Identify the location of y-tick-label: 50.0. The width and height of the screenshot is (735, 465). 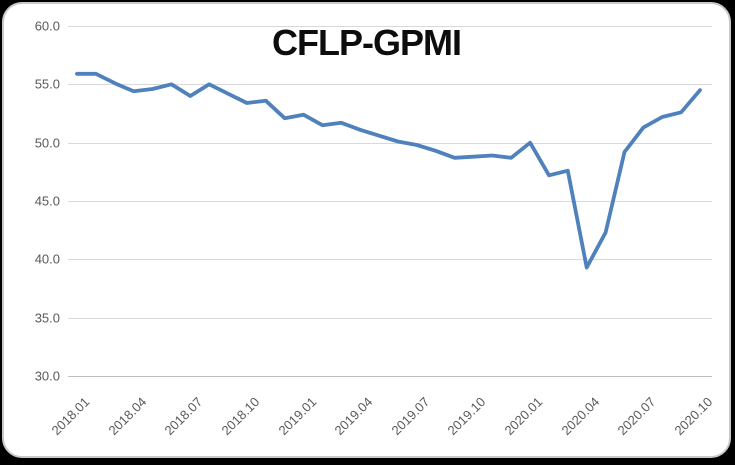
(47, 143).